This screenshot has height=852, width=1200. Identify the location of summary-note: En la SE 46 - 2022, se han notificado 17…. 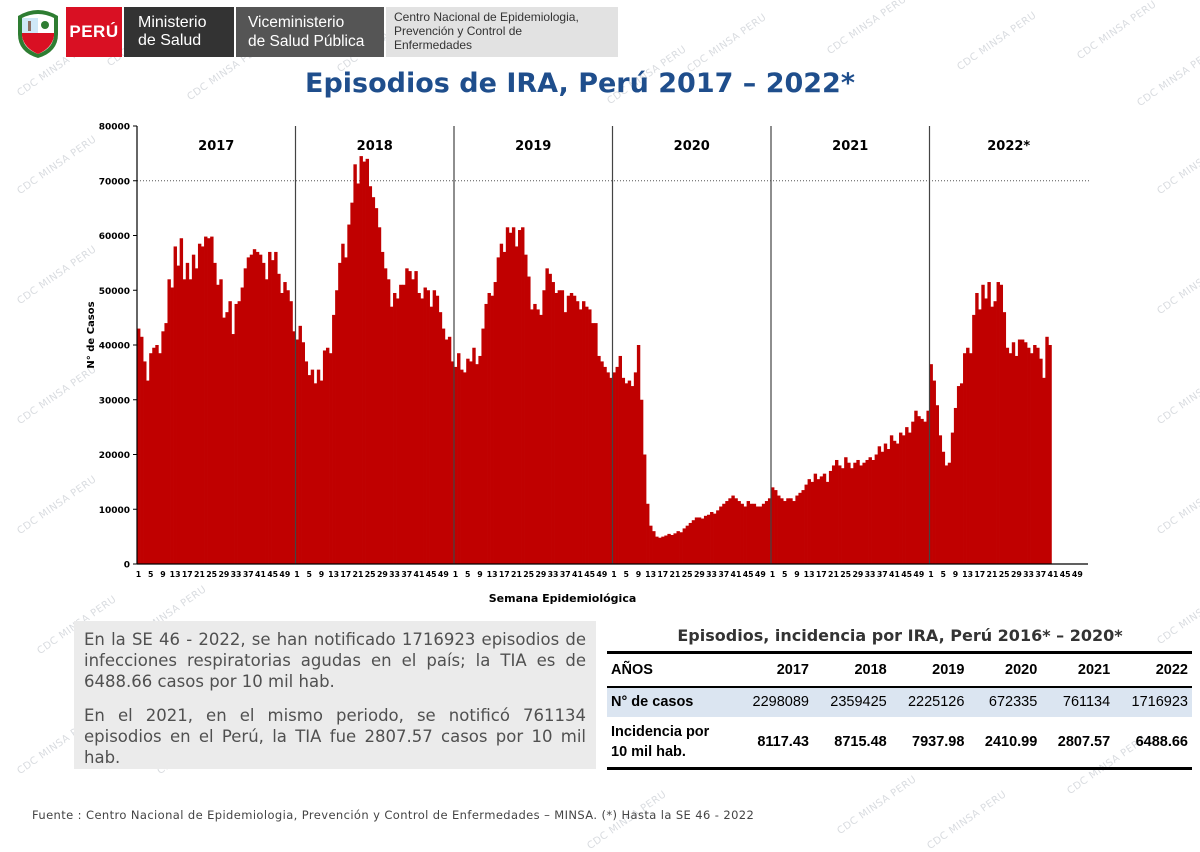
(335, 695).